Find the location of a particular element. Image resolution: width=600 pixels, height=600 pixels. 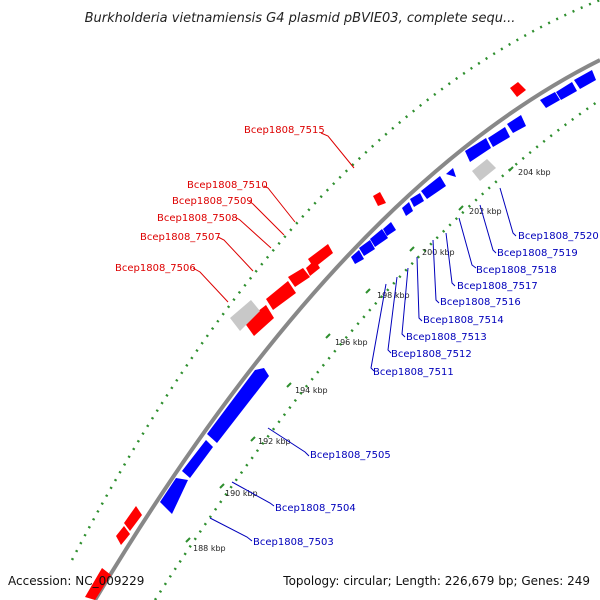

gene-label: Bcep1808_7508 is located at coordinates (197, 218).